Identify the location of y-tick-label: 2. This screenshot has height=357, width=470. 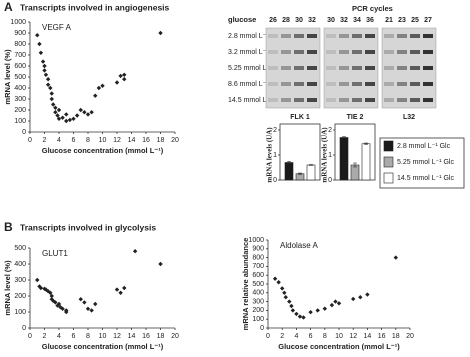
(330, 130).